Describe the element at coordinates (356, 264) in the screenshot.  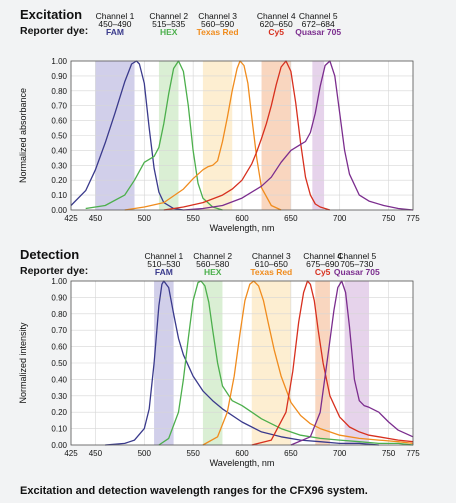
I see `panel2-channel-range-5: 705–730` at that location.